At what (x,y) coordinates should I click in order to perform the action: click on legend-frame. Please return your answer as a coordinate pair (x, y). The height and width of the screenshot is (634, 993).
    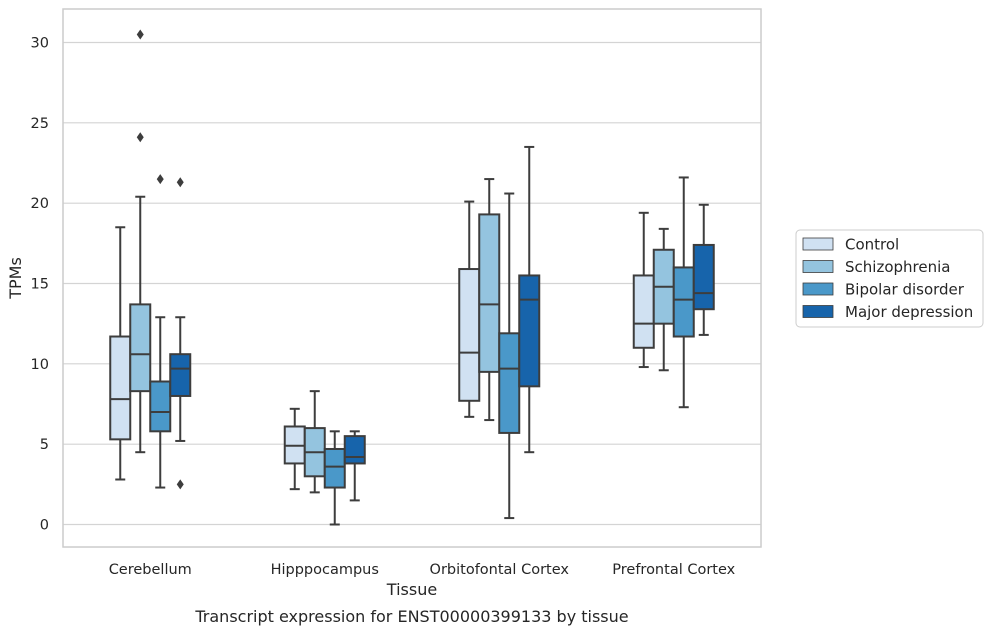
    Looking at the image, I should click on (889, 278).